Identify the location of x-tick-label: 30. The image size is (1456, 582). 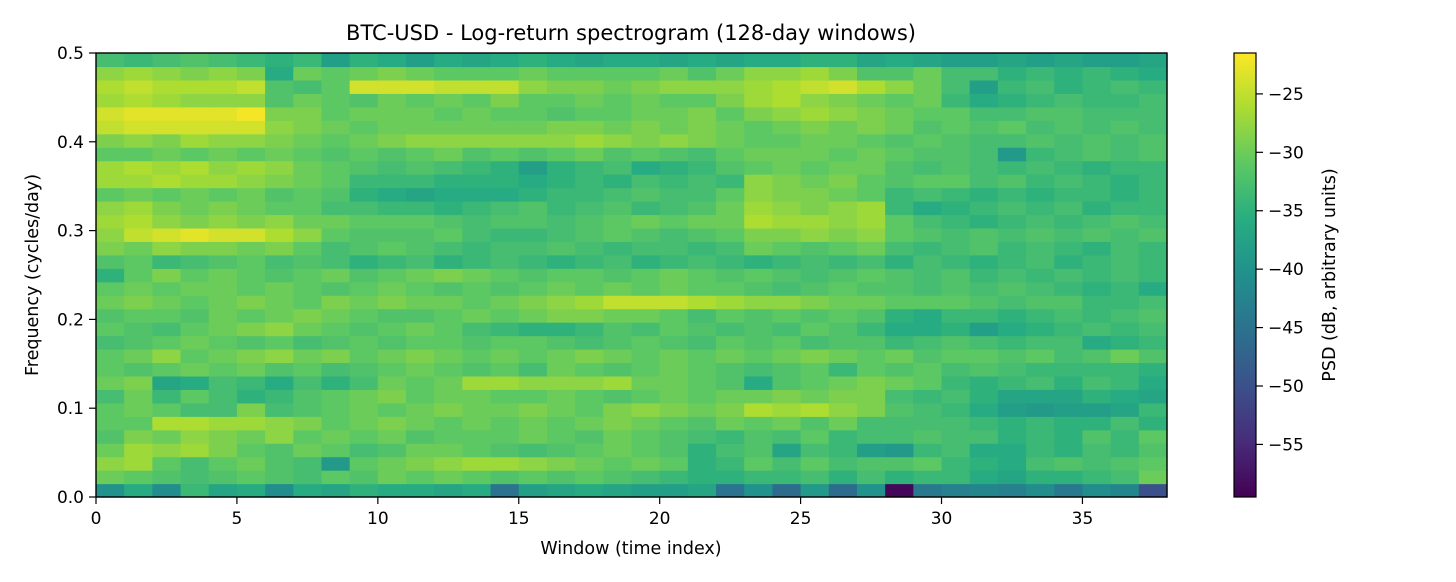
(942, 519).